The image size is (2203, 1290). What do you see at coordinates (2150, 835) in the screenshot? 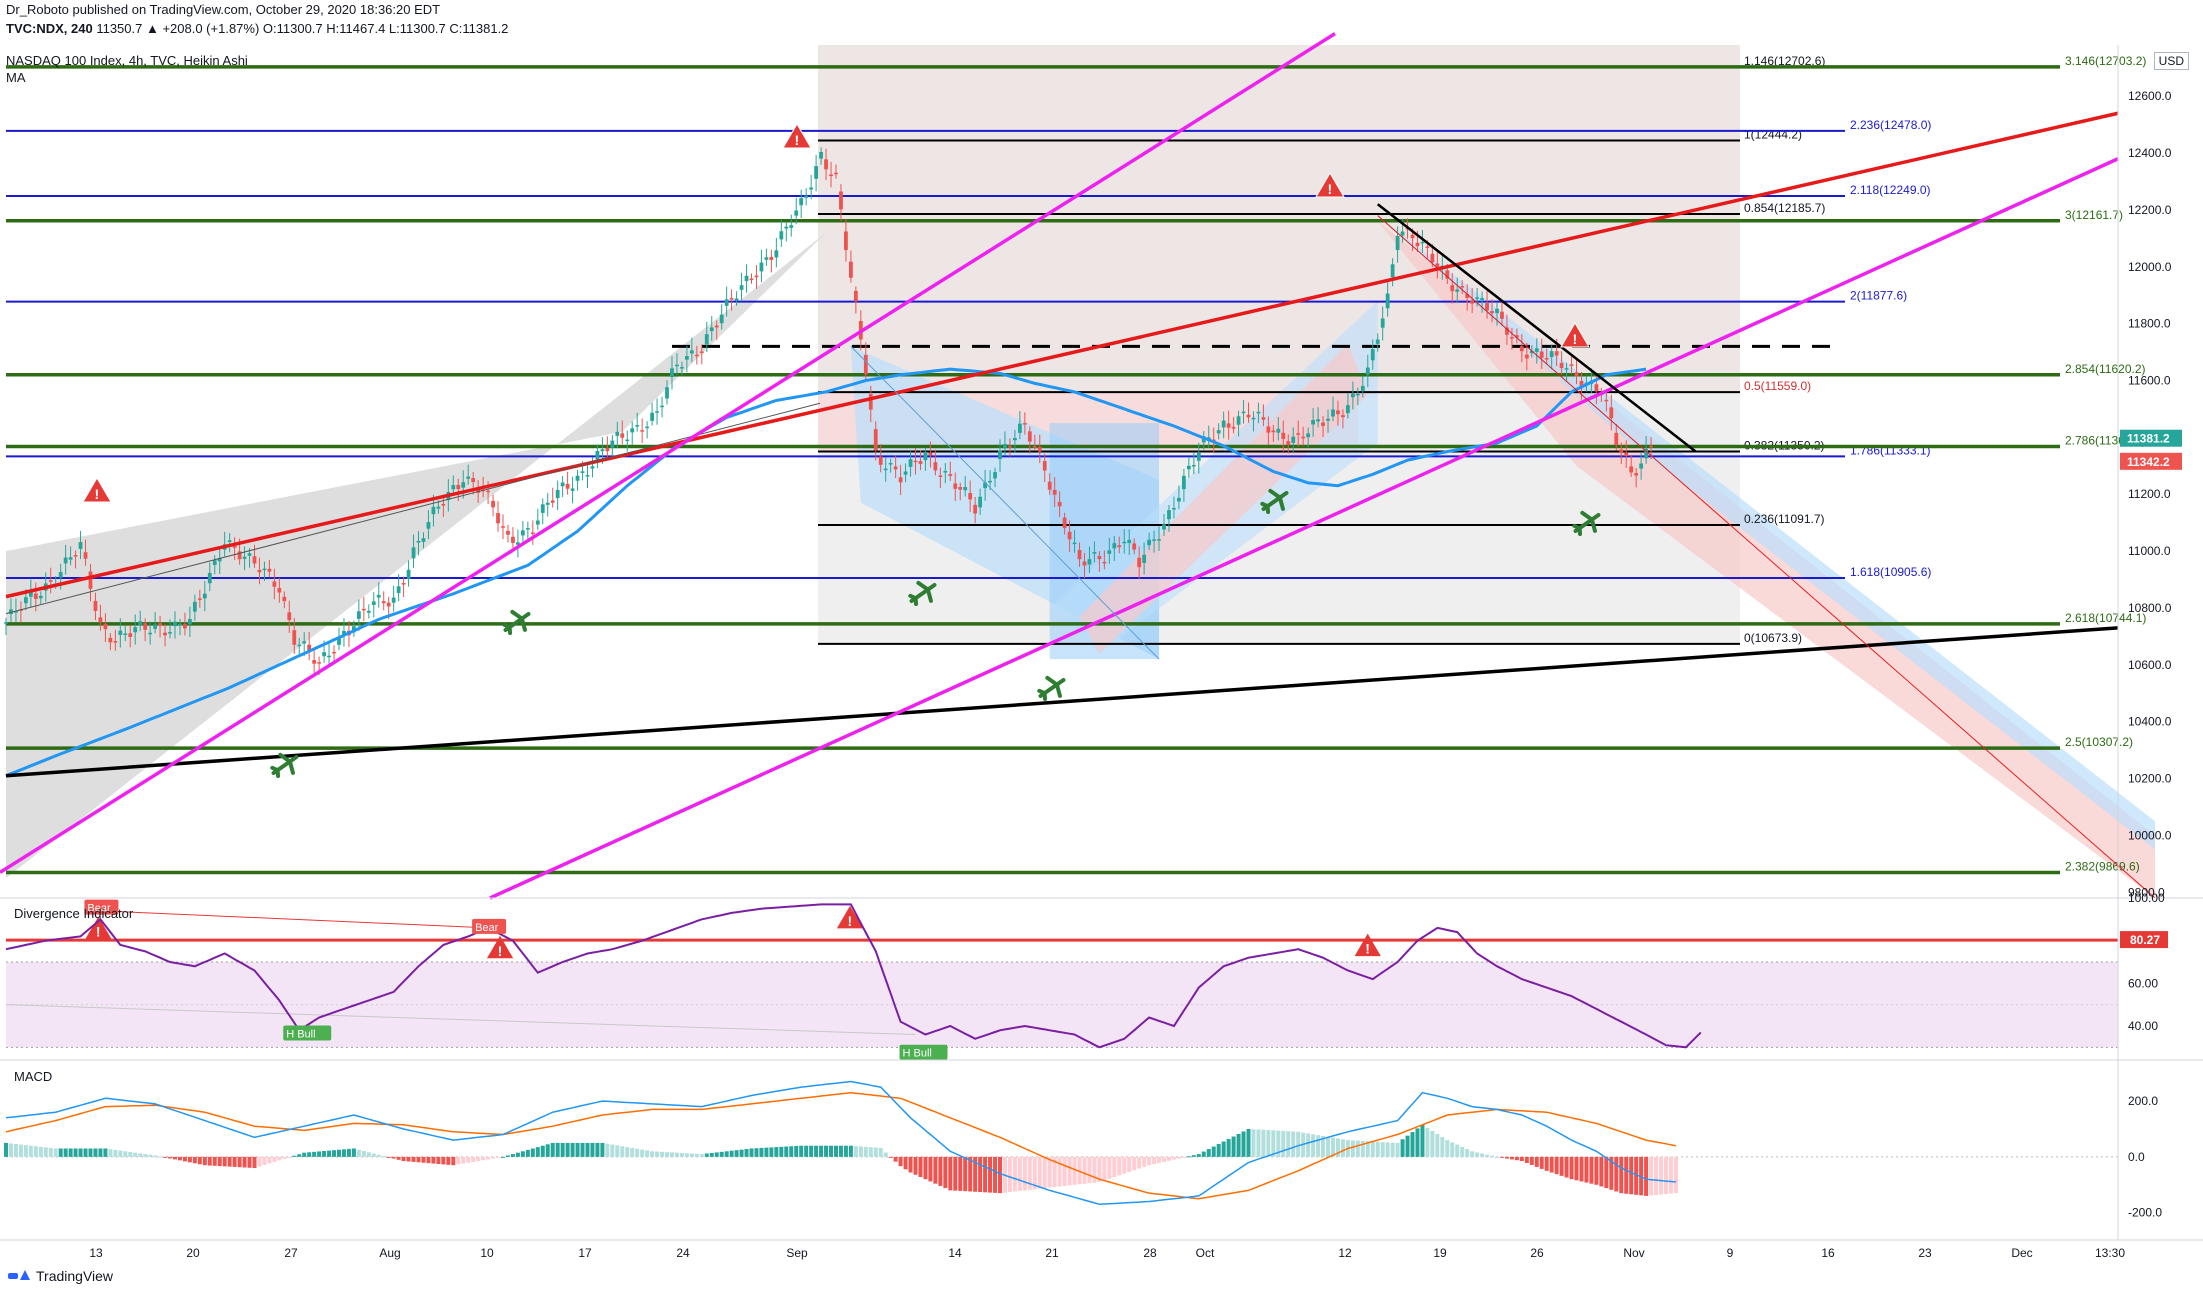
I see `price-tick: 10000.0` at bounding box center [2150, 835].